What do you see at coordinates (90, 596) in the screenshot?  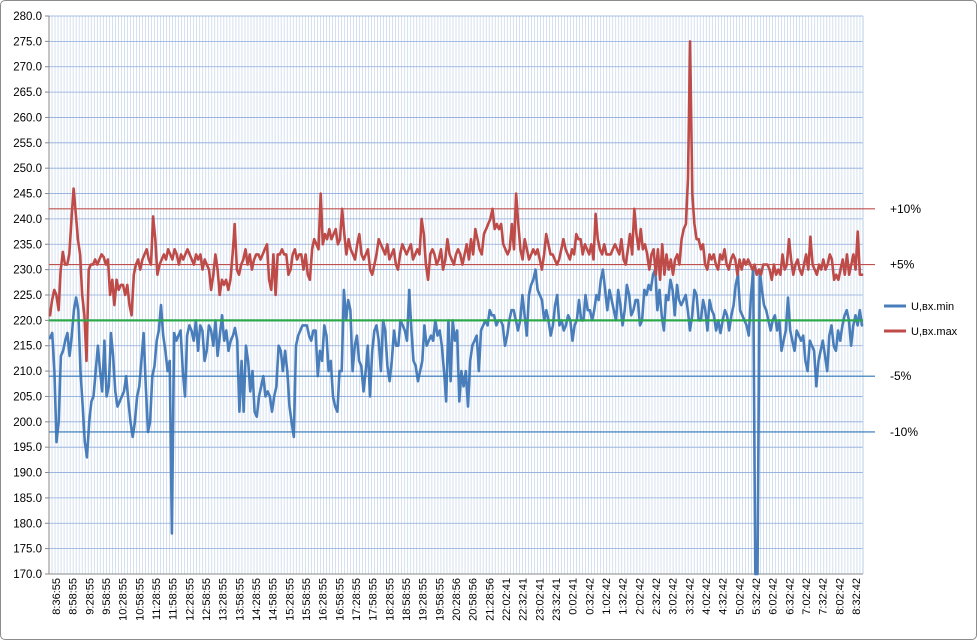 I see `x-tick-label: 9:28:55` at bounding box center [90, 596].